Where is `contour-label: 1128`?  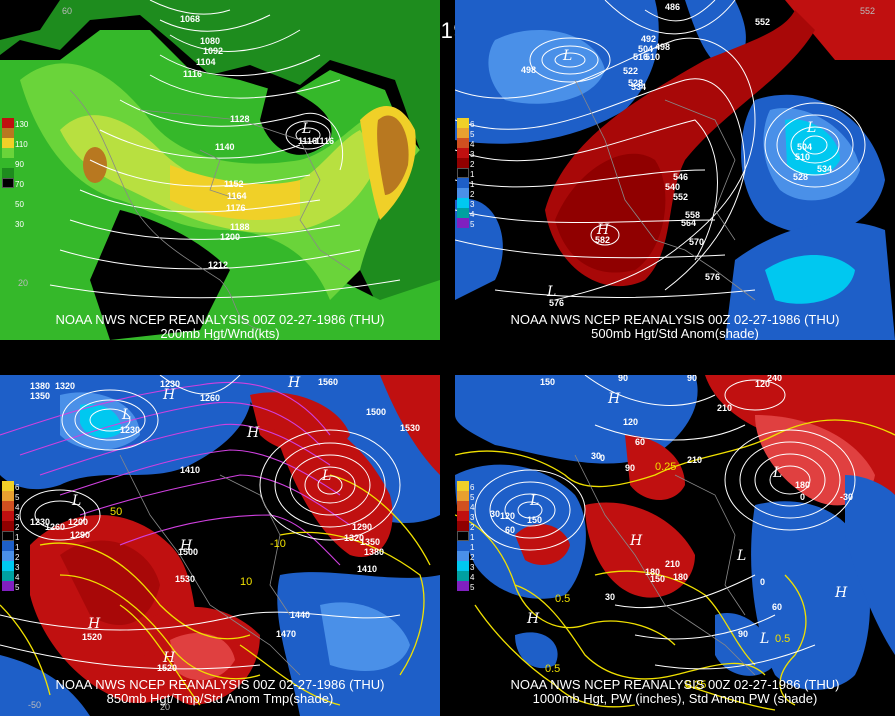
contour-label: 1128 is located at coordinates (240, 119).